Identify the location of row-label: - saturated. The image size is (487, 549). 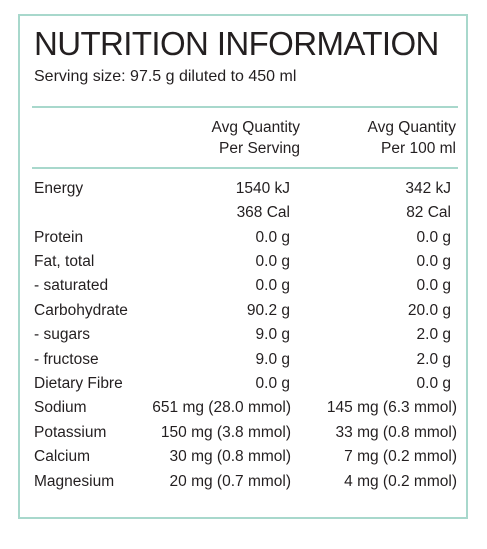
(71, 285).